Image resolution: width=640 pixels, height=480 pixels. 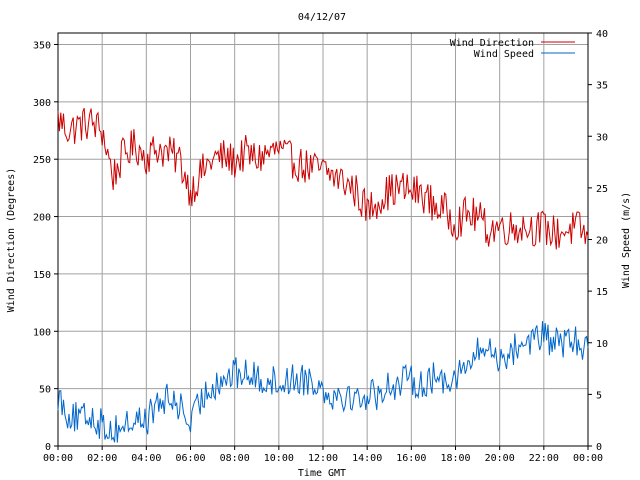 What do you see at coordinates (411, 458) in the screenshot?
I see `x-tick-label: 16:00` at bounding box center [411, 458].